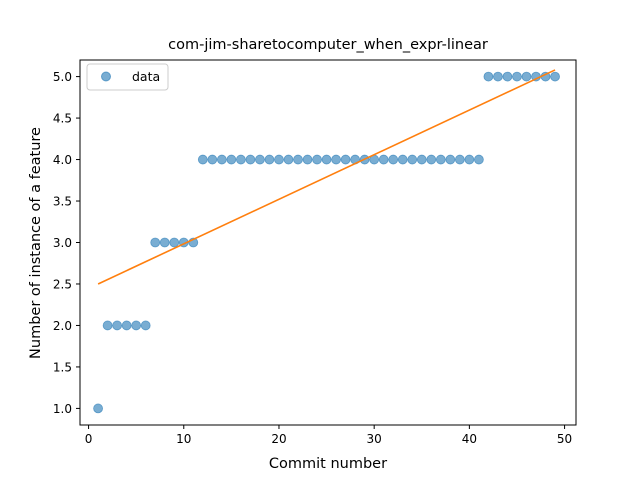 This screenshot has height=480, width=640. Describe the element at coordinates (564, 439) in the screenshot. I see `x-tick-label: 50` at that location.